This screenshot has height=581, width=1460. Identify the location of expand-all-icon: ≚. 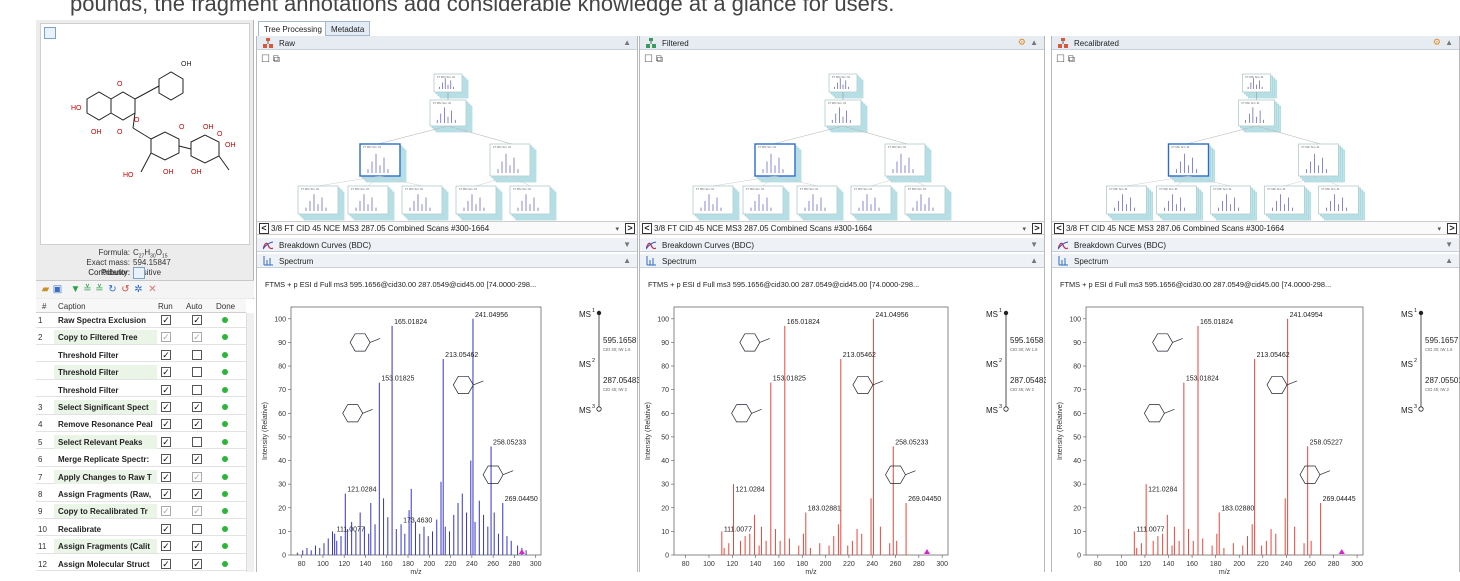
(87, 289).